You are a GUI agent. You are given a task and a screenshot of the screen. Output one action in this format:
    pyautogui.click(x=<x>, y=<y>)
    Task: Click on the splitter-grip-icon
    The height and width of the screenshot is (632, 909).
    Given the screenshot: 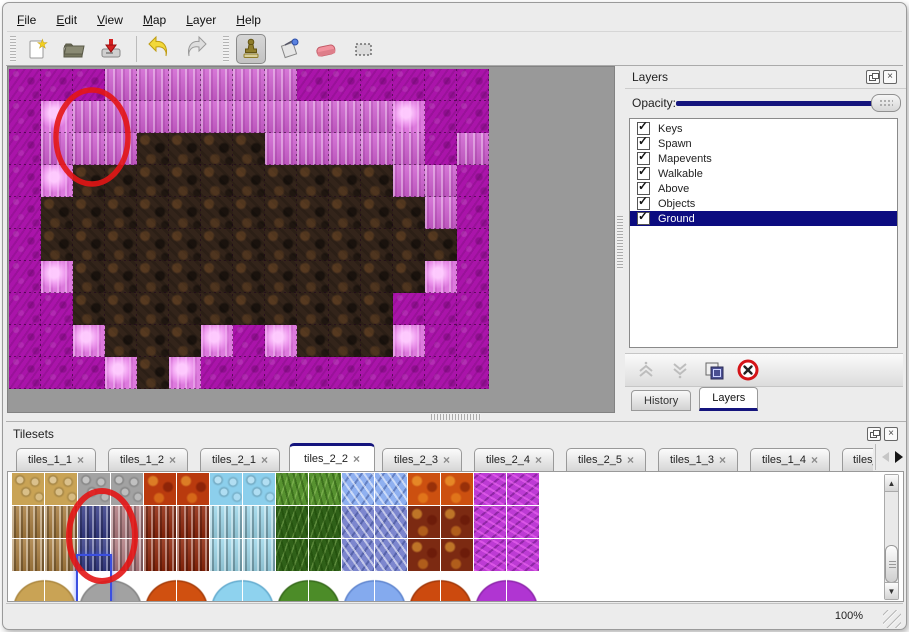 What is the action you would take?
    pyautogui.click(x=456, y=417)
    